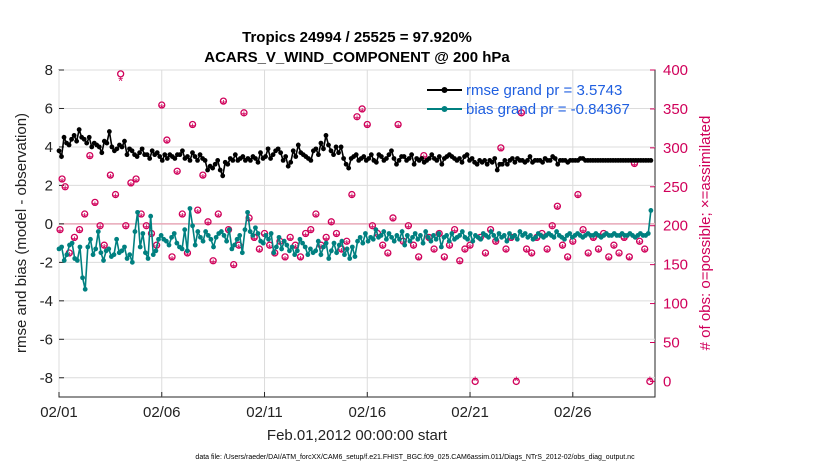 The width and height of the screenshot is (830, 470). I want to click on y2-axis-label: # of obs: o=possible; ×=assimilated, so click(705, 233).